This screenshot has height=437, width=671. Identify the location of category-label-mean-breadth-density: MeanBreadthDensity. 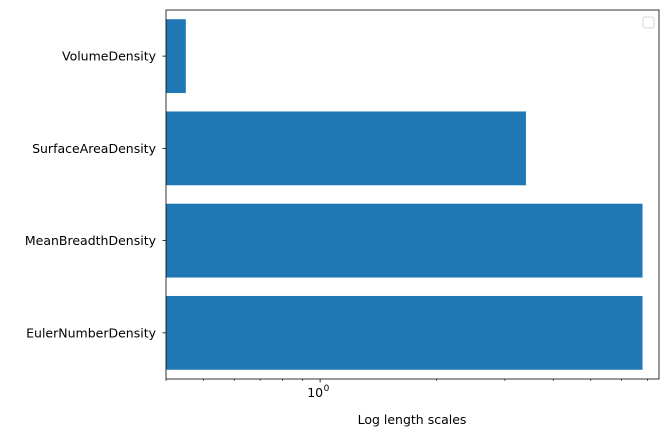
(91, 240).